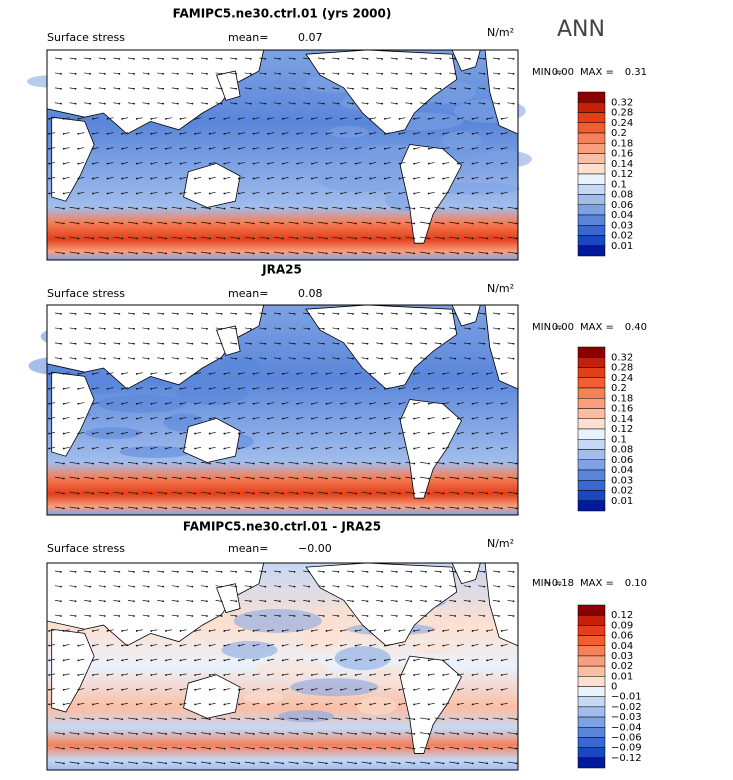 This screenshot has height=780, width=733. What do you see at coordinates (622, 113) in the screenshot?
I see `colorbar-label: 0.28` at bounding box center [622, 113].